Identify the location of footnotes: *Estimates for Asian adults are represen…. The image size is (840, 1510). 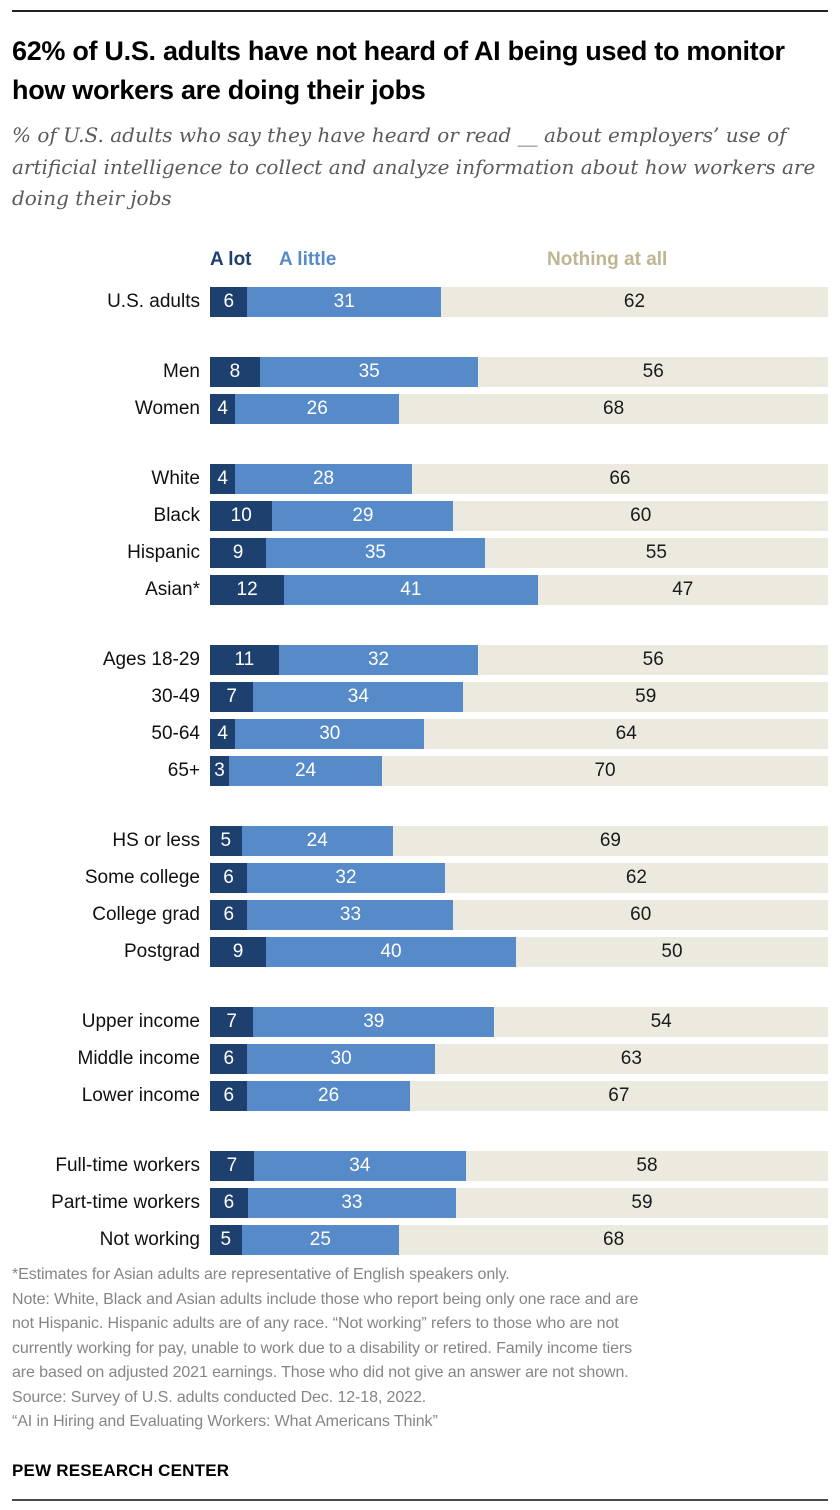
(420, 1349).